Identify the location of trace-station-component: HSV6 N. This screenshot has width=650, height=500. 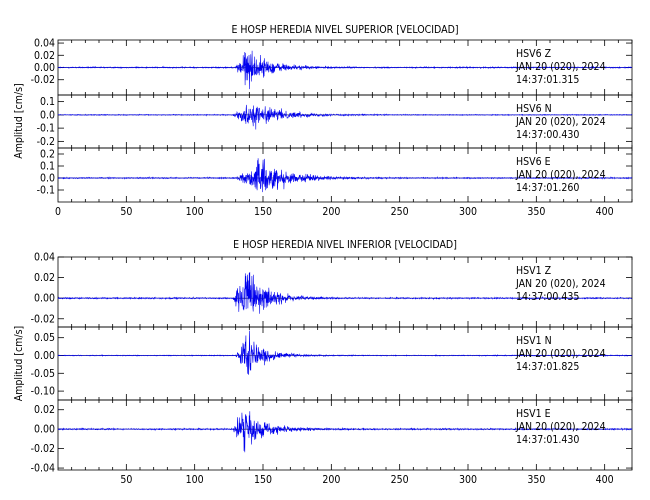
(534, 109).